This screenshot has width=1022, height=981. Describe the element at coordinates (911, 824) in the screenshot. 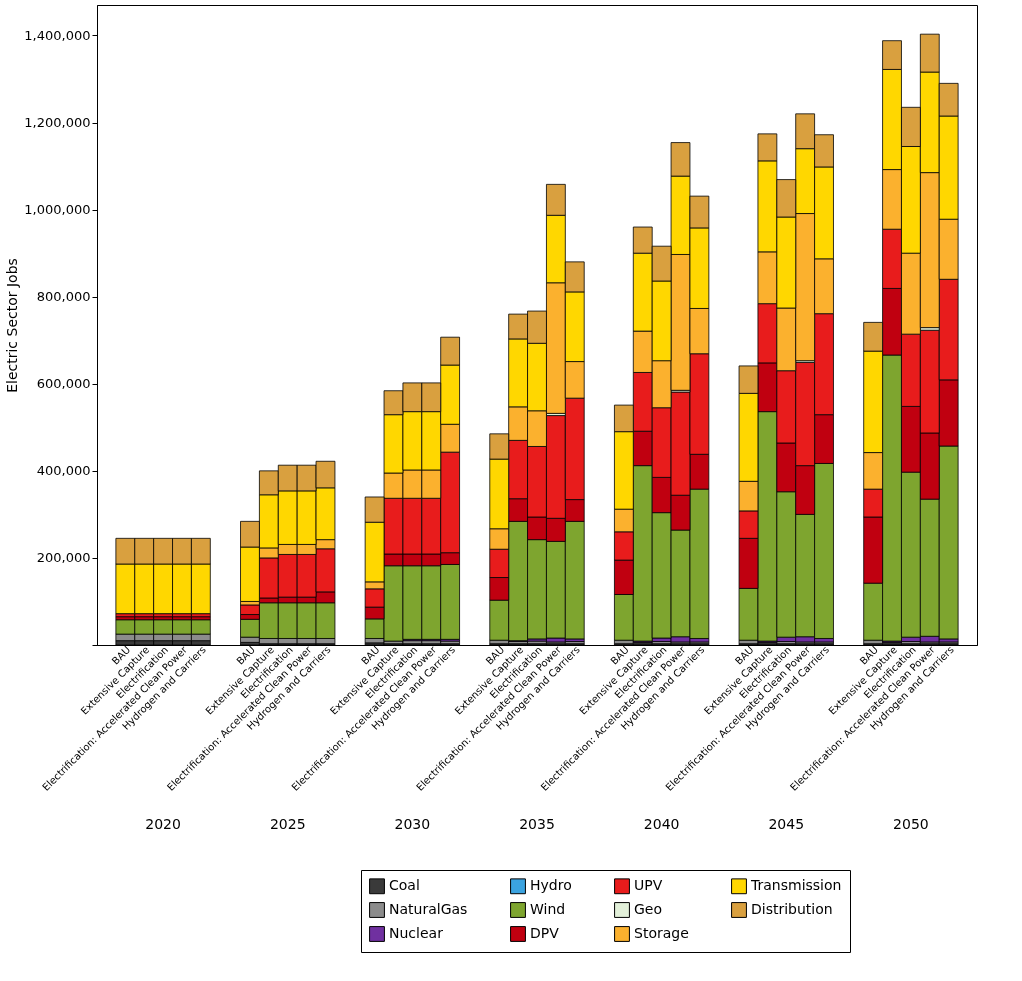

I see `text: 2050` at that location.